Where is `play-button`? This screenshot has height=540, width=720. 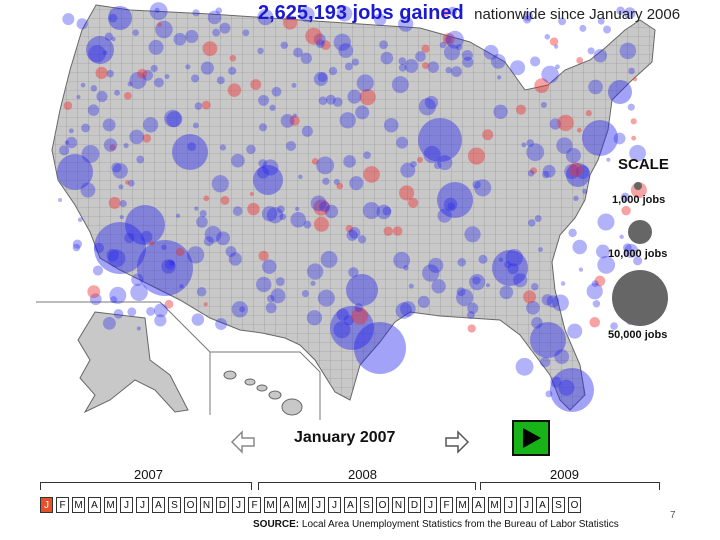
play-button is located at coordinates (531, 438).